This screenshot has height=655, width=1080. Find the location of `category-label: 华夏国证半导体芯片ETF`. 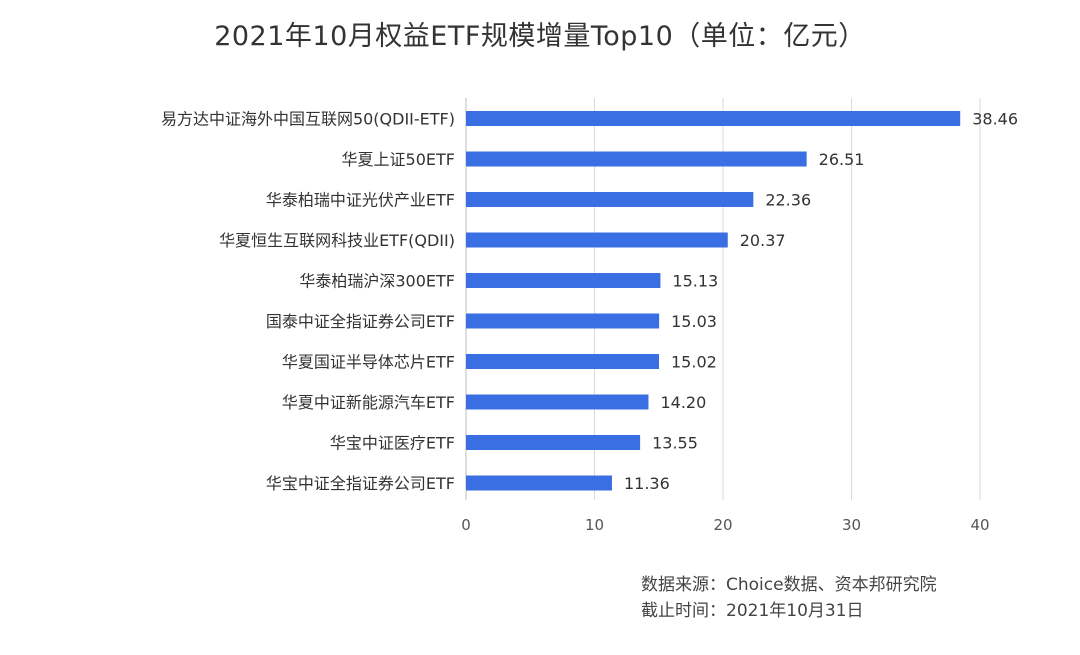

category-label: 华夏国证半导体芯片ETF is located at coordinates (368, 362).